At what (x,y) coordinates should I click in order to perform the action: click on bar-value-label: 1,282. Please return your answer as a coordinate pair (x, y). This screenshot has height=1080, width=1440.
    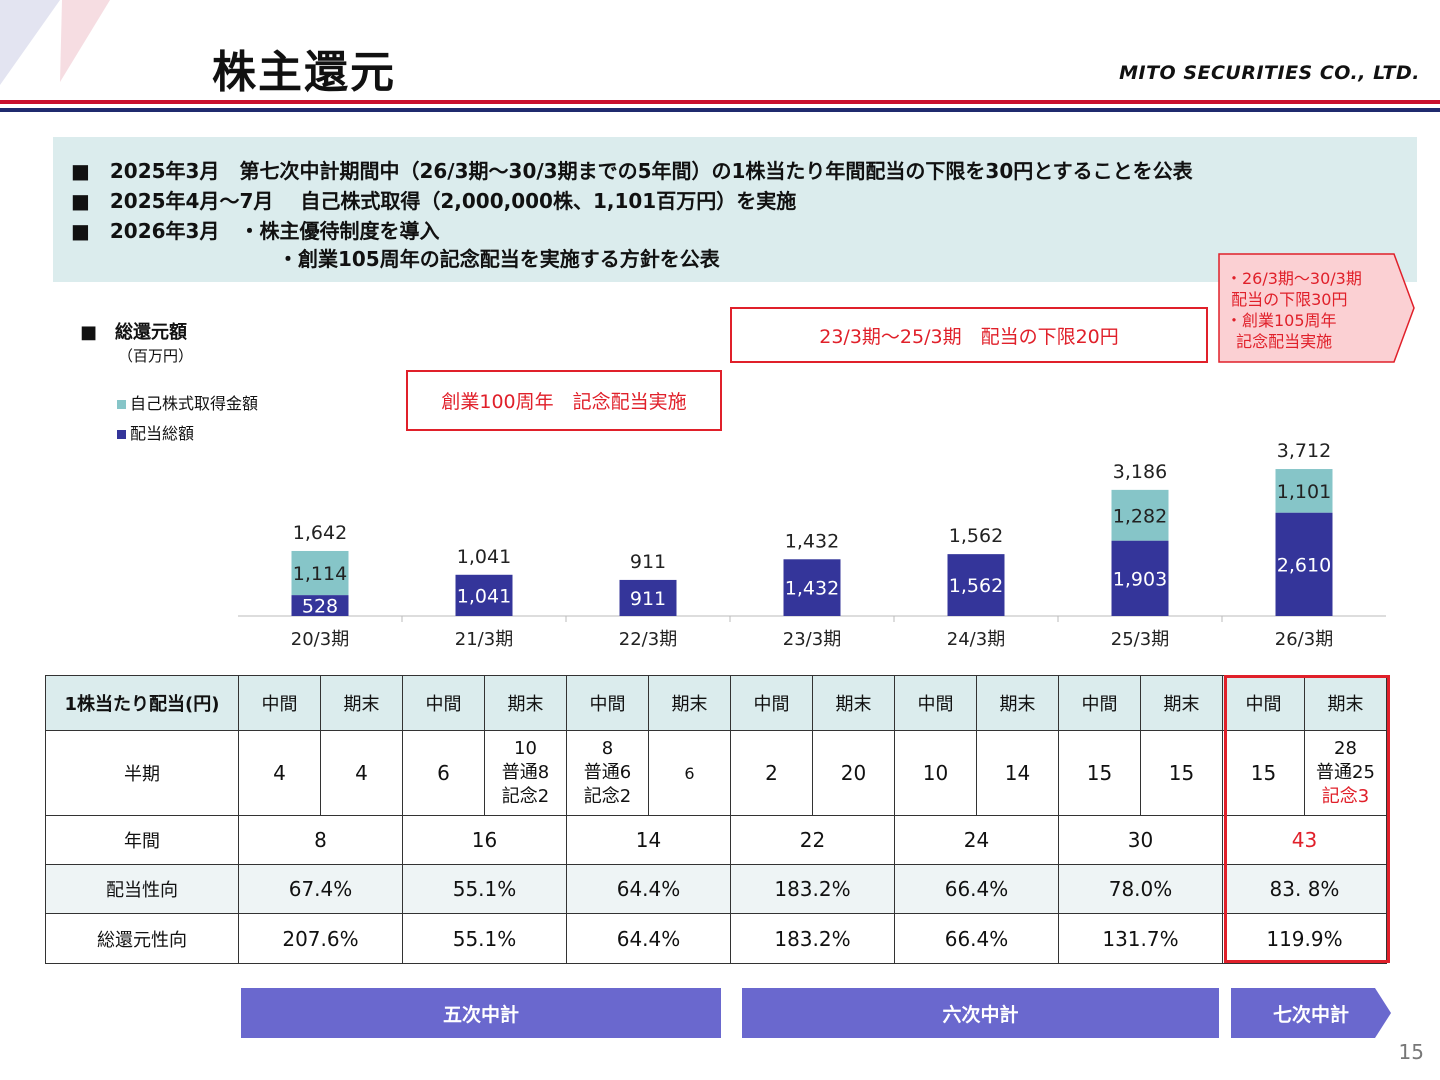
    Looking at the image, I should click on (1140, 516).